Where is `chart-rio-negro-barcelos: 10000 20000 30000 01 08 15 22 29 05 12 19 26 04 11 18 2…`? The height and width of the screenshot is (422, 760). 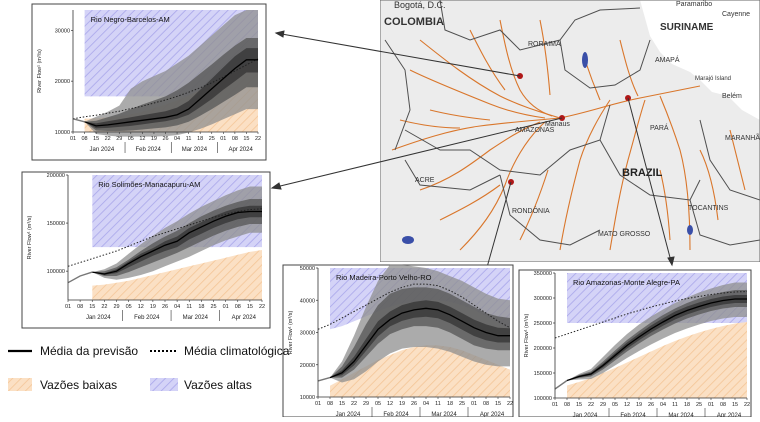
chart-rio-negro-barcelos: 10000 20000 30000 01 08 15 22 29 05 12 19 26 04 11 18 2… is located at coordinates (149, 82).